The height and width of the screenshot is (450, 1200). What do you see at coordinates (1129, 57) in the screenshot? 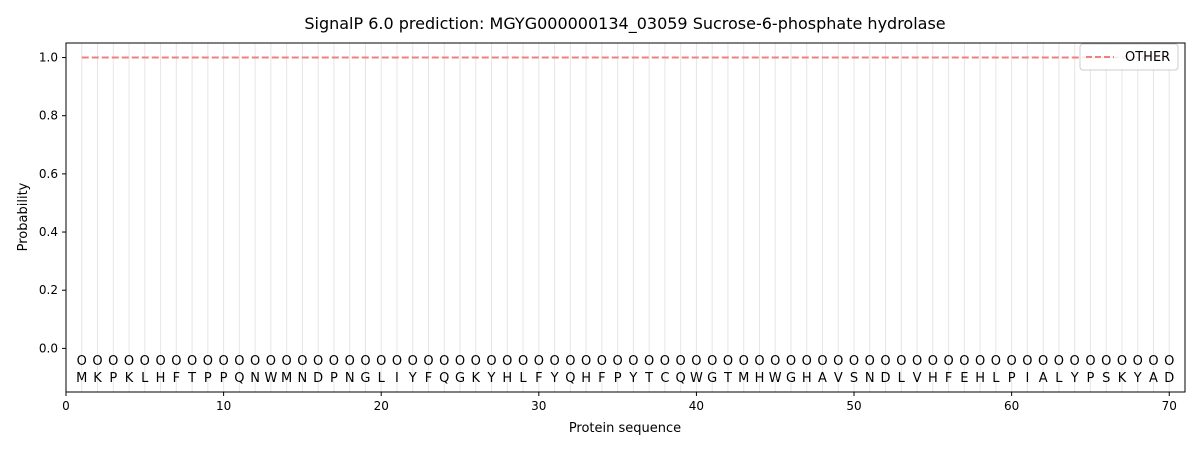
I see `legend-box` at bounding box center [1129, 57].